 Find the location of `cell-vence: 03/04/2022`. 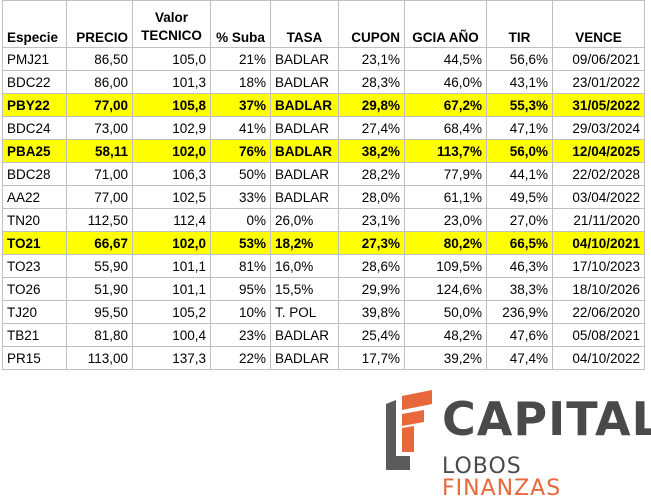

cell-vence: 03/04/2022 is located at coordinates (598, 197).